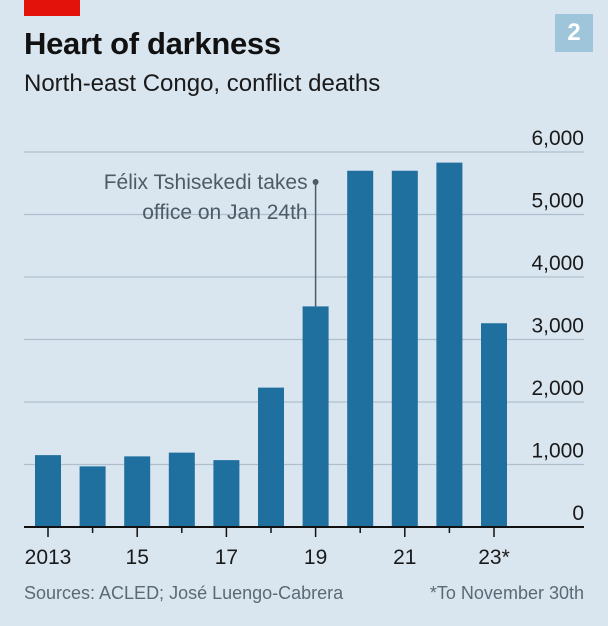 The height and width of the screenshot is (626, 608). Describe the element at coordinates (506, 593) in the screenshot. I see `footnote-text: *To November 30th` at that location.